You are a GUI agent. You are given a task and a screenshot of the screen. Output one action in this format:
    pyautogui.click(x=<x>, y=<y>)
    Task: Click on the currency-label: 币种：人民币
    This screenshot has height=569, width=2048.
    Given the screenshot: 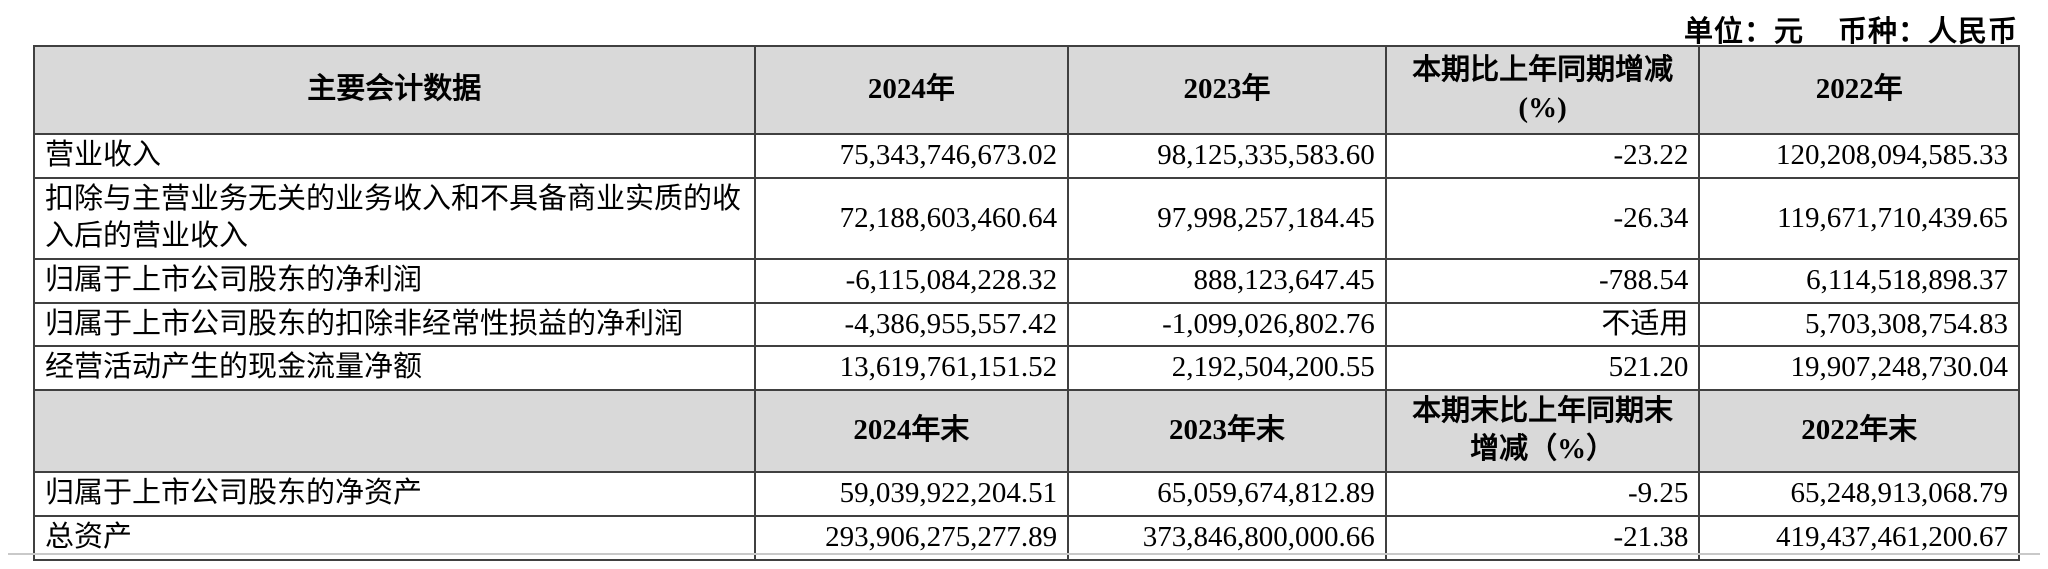 What is the action you would take?
    pyautogui.click(x=1927, y=32)
    